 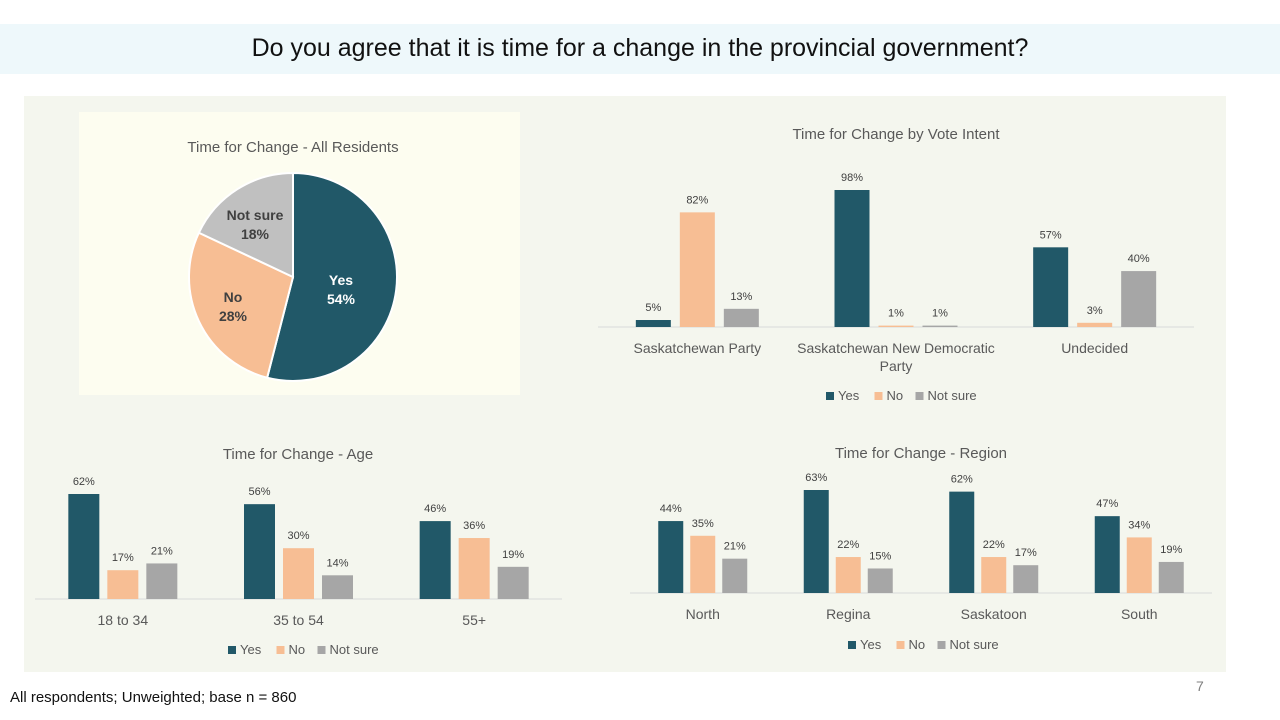 What do you see at coordinates (994, 614) in the screenshot?
I see `region-category-label: Saskatoon` at bounding box center [994, 614].